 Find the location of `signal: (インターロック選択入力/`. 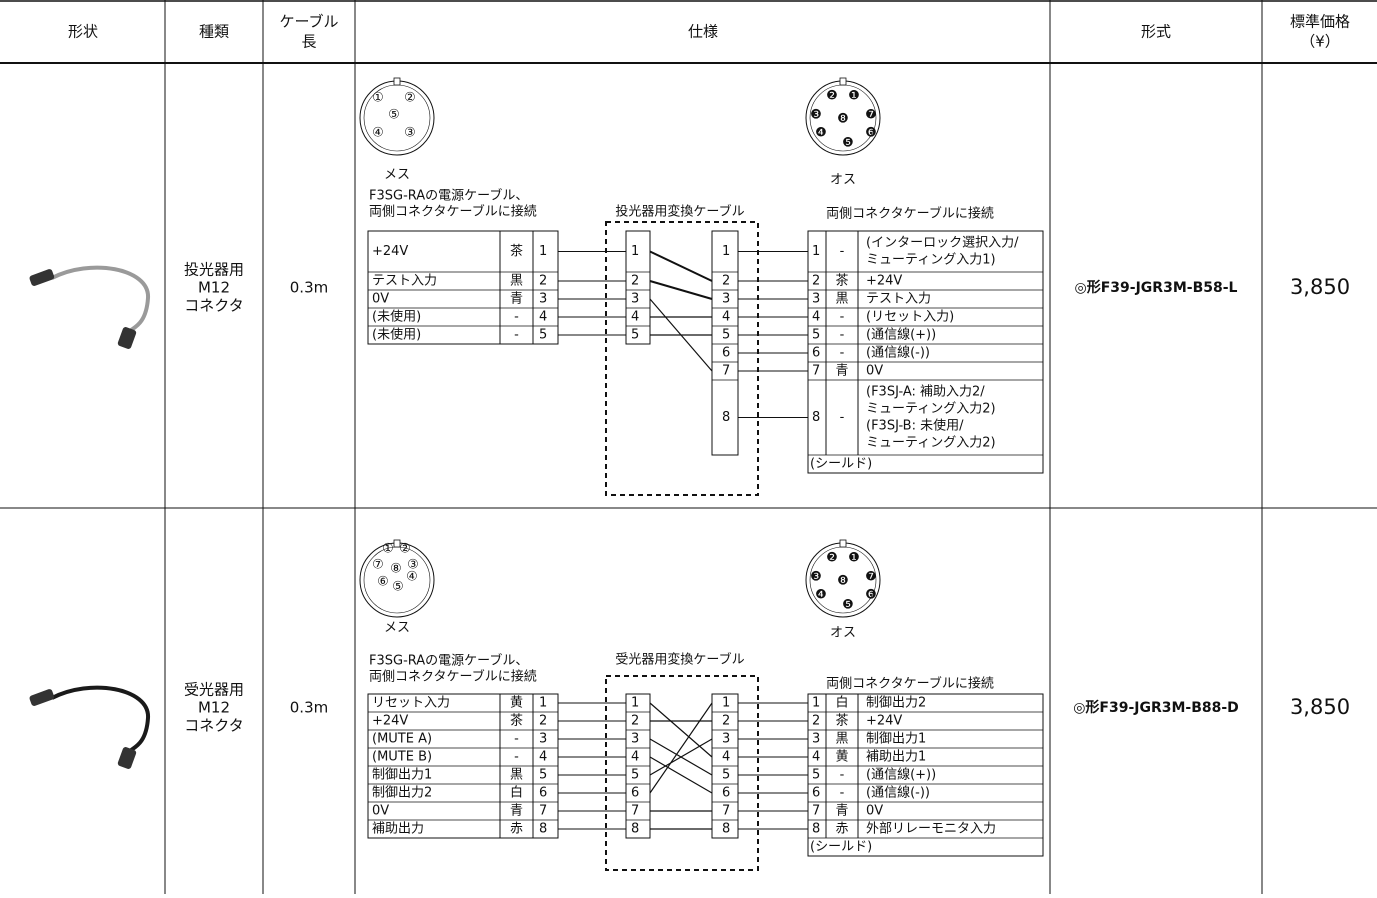

signal: (インターロック選択入力/ is located at coordinates (942, 243).